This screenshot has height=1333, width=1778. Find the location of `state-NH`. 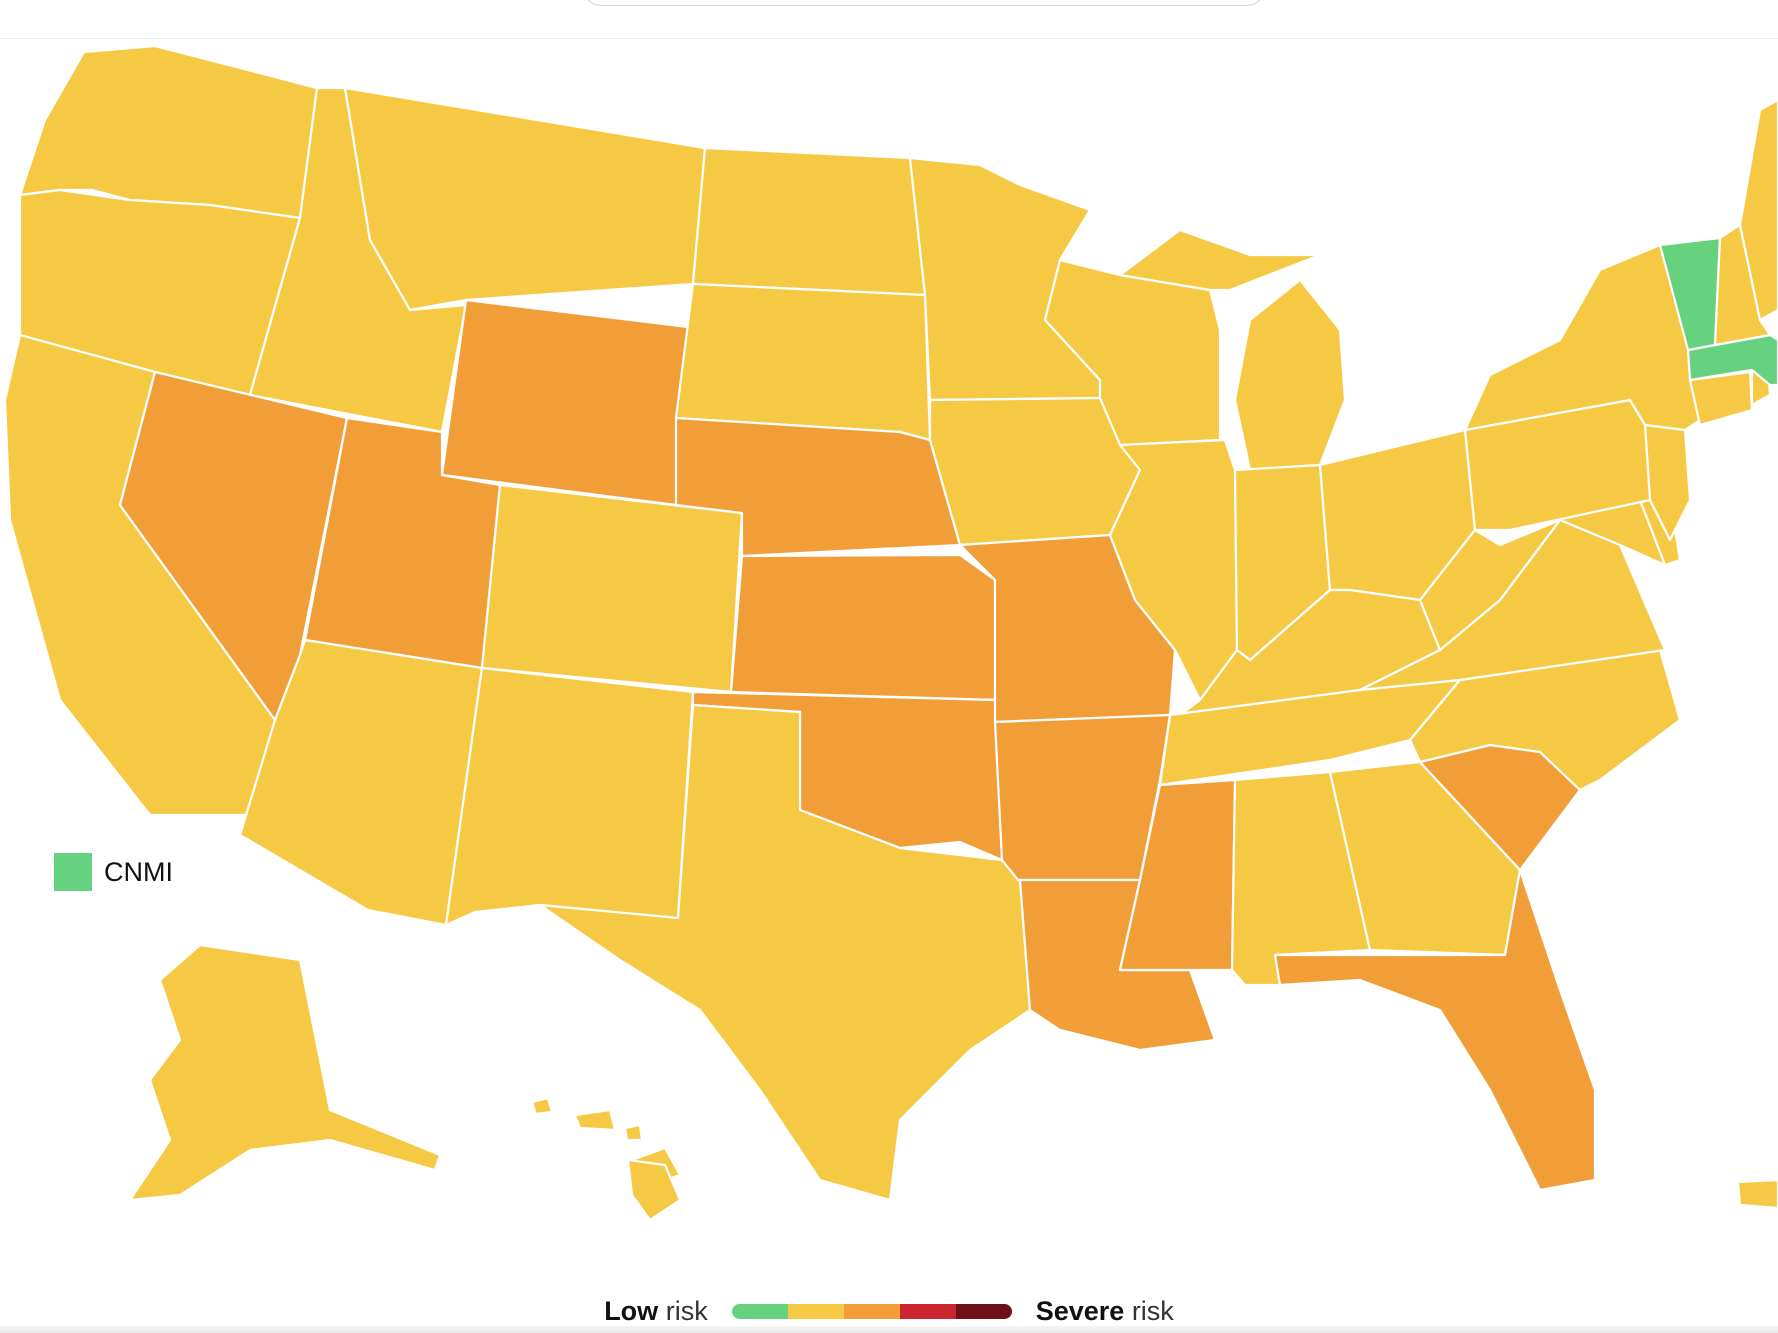

state-NH is located at coordinates (1742, 285).